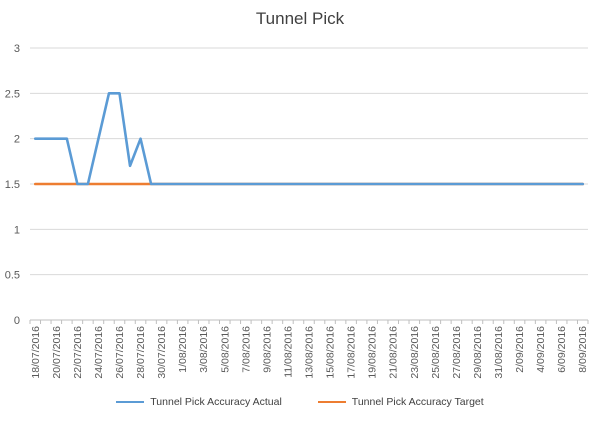 Image resolution: width=600 pixels, height=430 pixels. I want to click on y-tick-label: 1, so click(17, 230).